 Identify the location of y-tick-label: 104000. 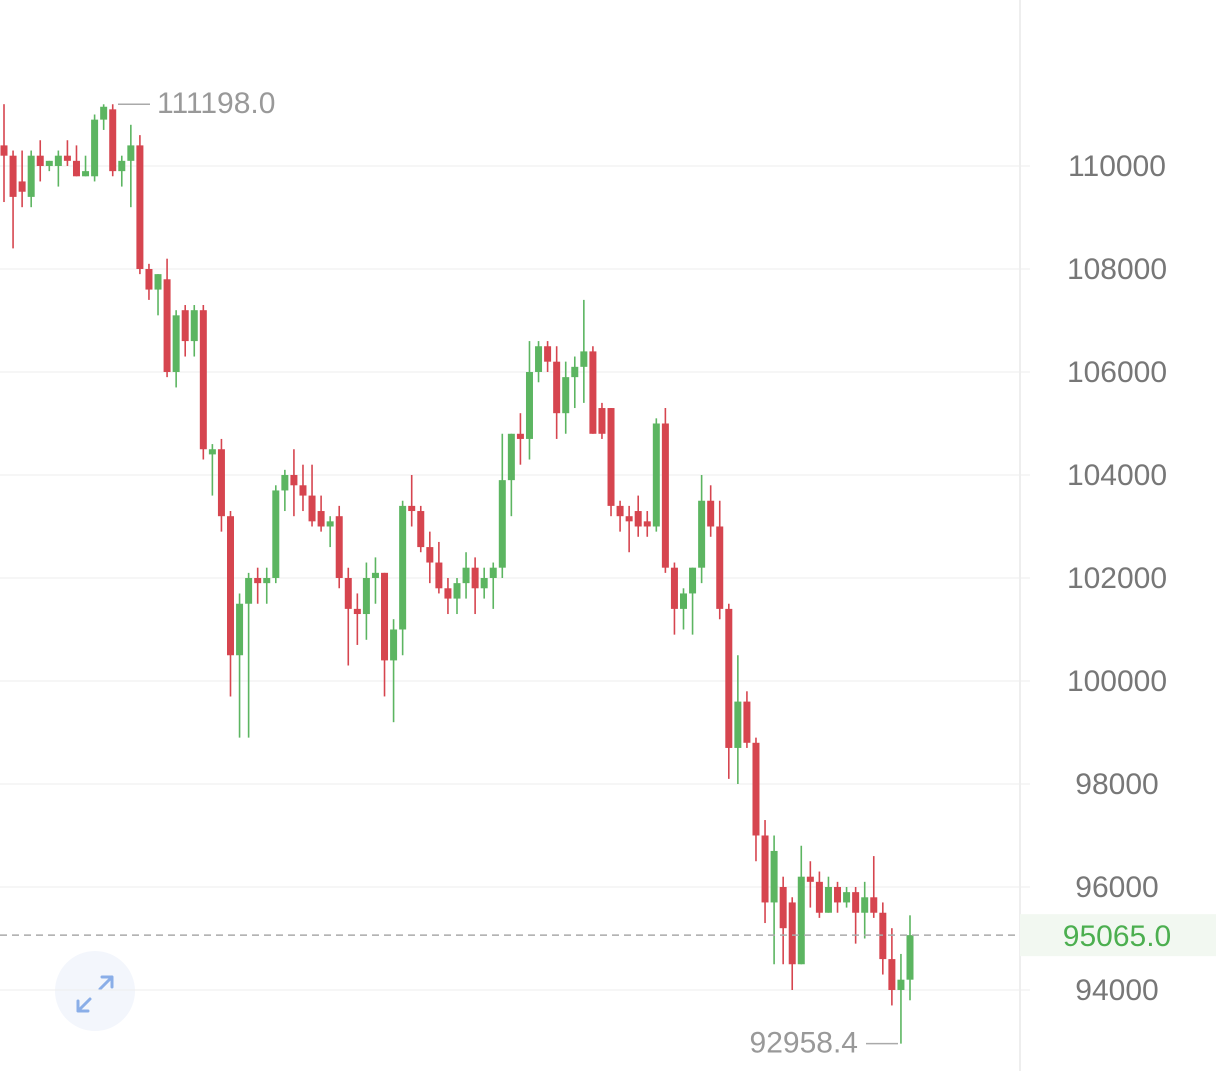
(1117, 475).